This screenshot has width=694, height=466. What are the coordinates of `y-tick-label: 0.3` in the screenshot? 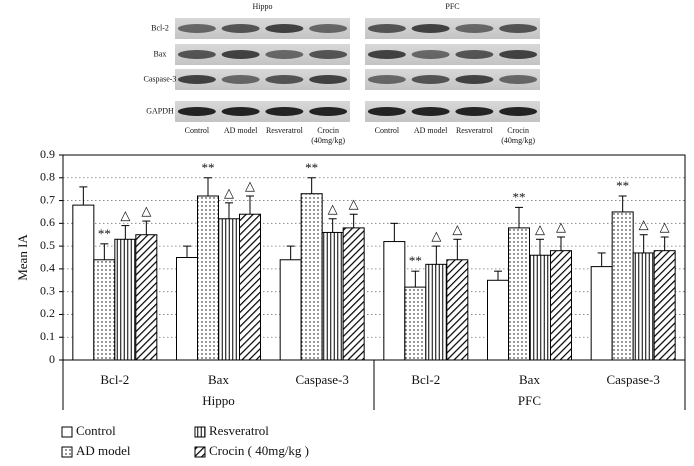 It's located at (47, 290).